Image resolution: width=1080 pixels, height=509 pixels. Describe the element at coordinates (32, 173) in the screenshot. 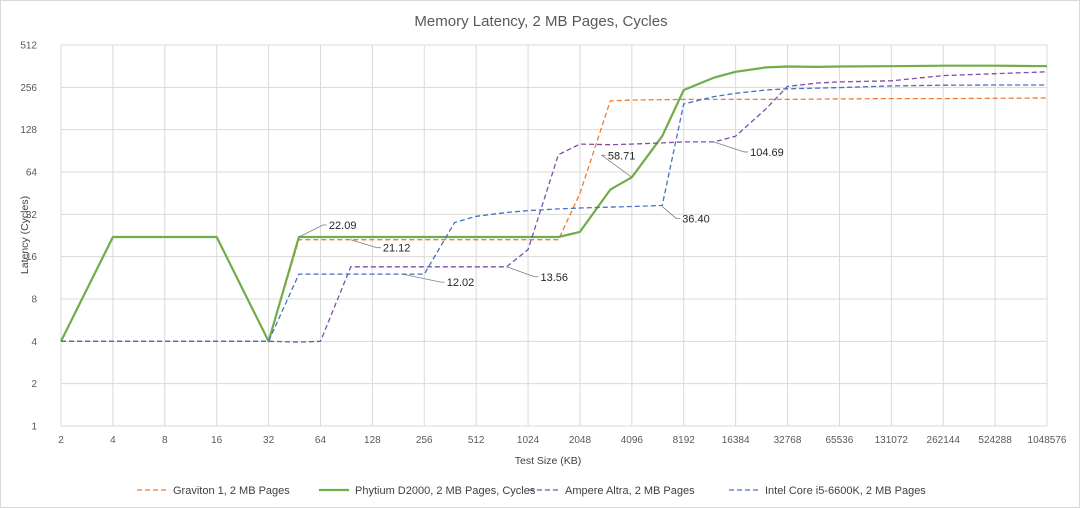

I see `y-tick-label: 64` at that location.